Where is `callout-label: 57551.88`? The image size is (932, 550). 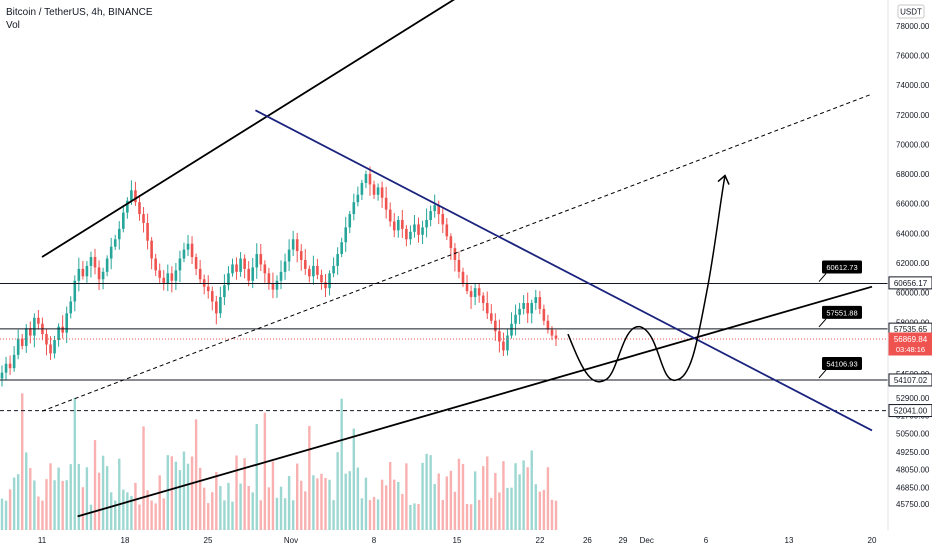
callout-label: 57551.88 is located at coordinates (841, 312).